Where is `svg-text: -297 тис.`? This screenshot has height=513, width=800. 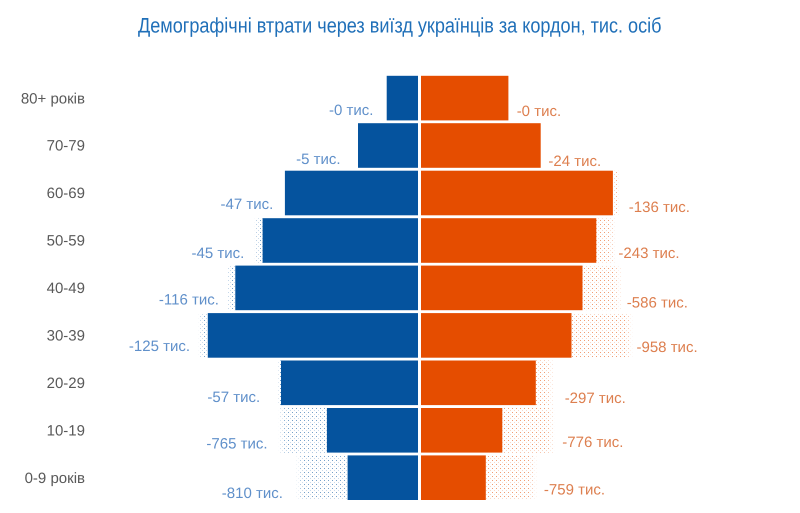
svg-text: -297 тис. is located at coordinates (595, 398).